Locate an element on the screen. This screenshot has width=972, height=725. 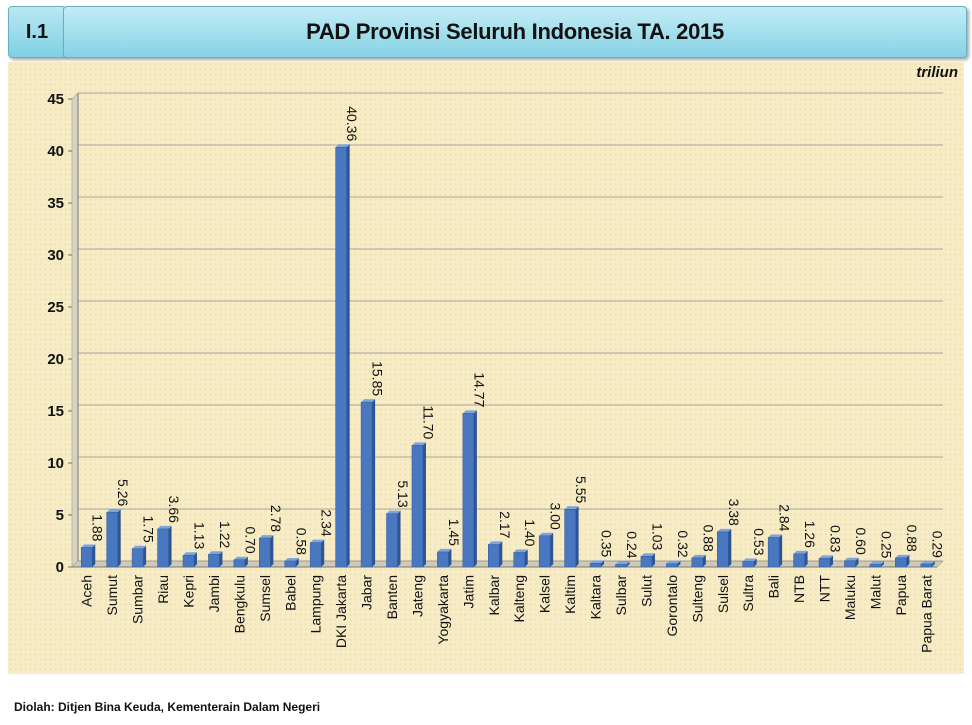
y-tick-label: 15 is located at coordinates (55, 411).